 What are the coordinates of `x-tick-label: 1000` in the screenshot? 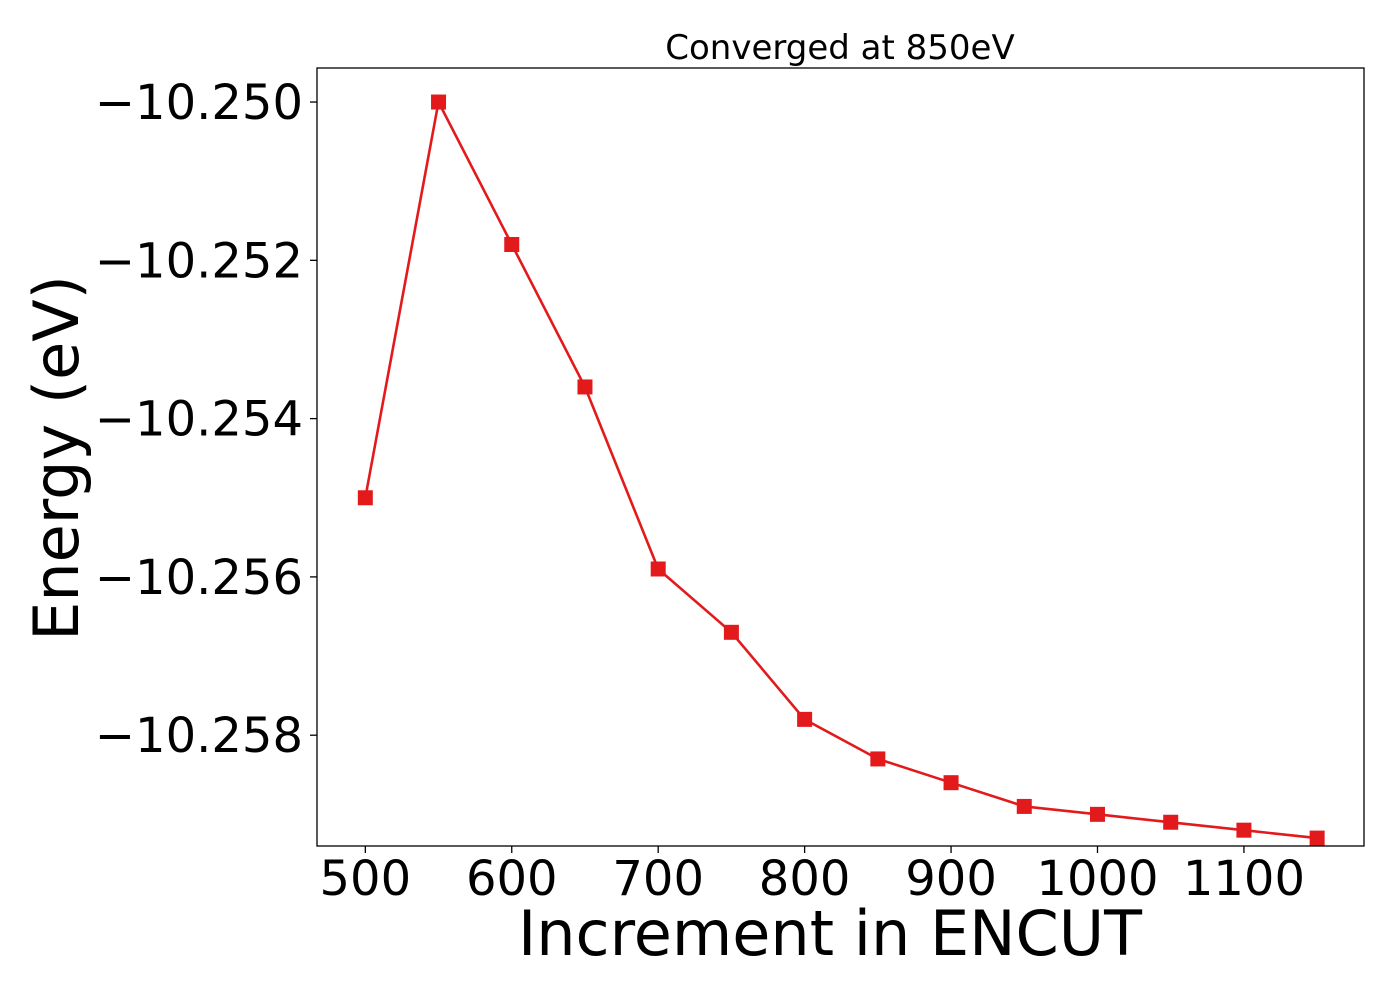 It's located at (1097, 879).